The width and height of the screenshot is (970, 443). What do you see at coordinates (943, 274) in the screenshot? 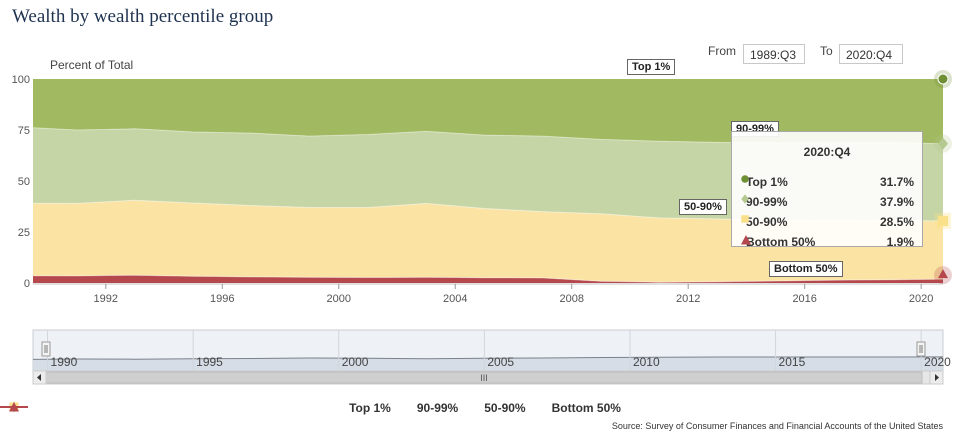
I see `end-marker-bottom50` at bounding box center [943, 274].